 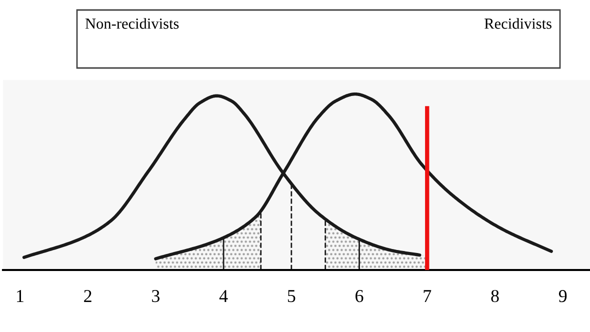 What do you see at coordinates (223, 296) in the screenshot?
I see `x-tick-label: 4` at bounding box center [223, 296].